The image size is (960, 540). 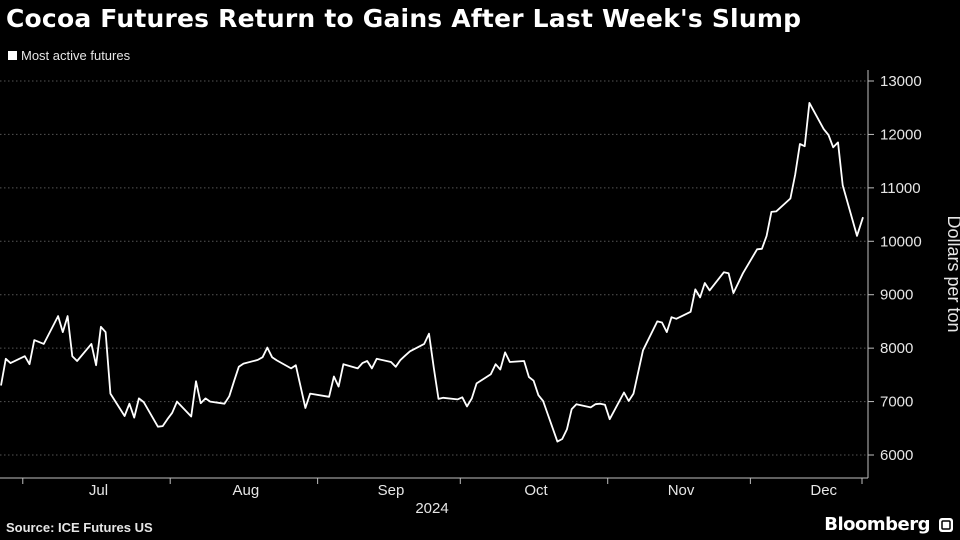 I want to click on y-axis-ticks: 6000 7000 8000 9000 10000 11000 12000 13000, so click(x=895, y=268).